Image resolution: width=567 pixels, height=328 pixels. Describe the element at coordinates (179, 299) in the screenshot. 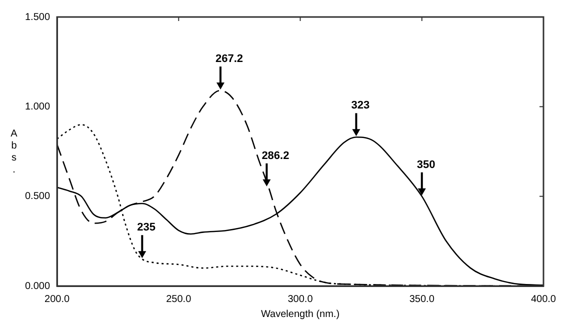

I see `x-tick-label: 250.0` at that location.